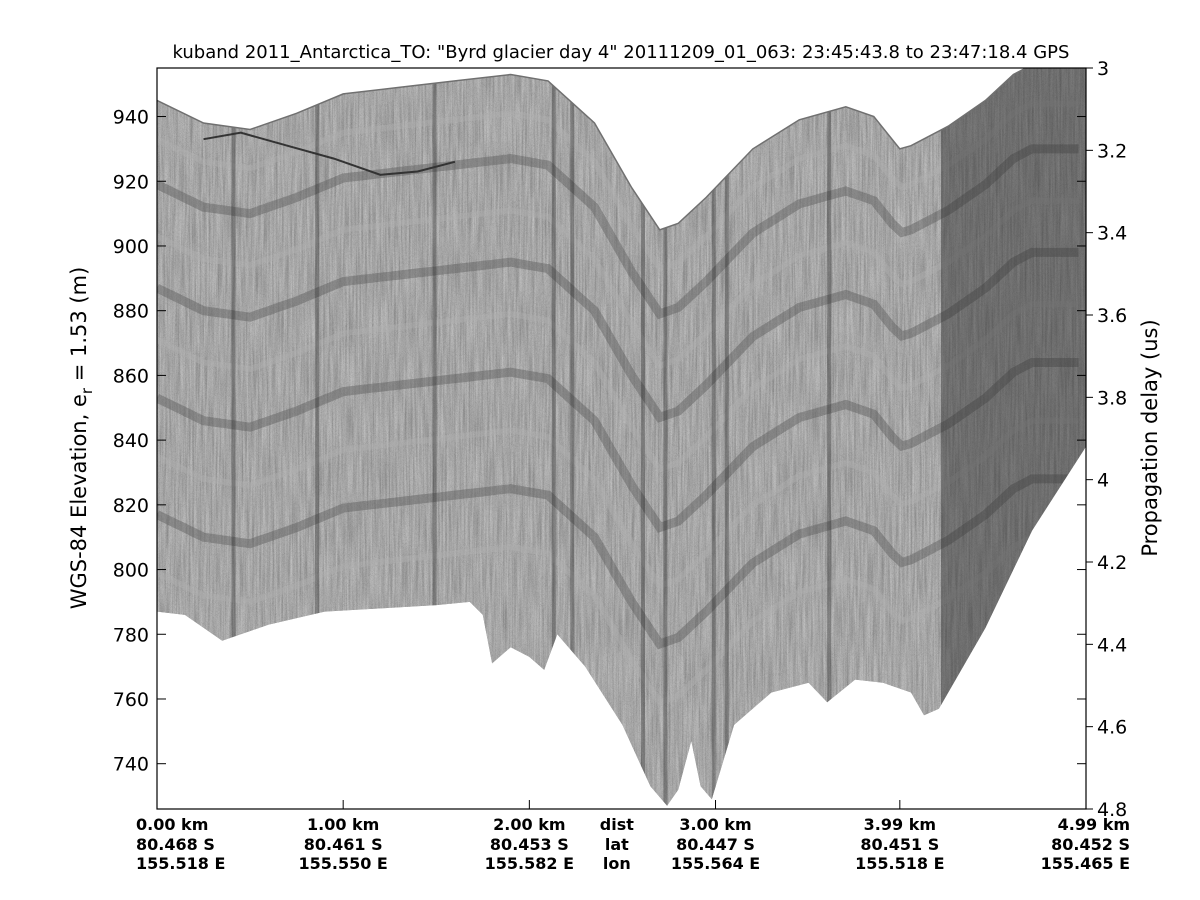 Image resolution: width=1200 pixels, height=900 pixels. What do you see at coordinates (592, 149) in the screenshot?
I see `ice-surface-line` at bounding box center [592, 149].